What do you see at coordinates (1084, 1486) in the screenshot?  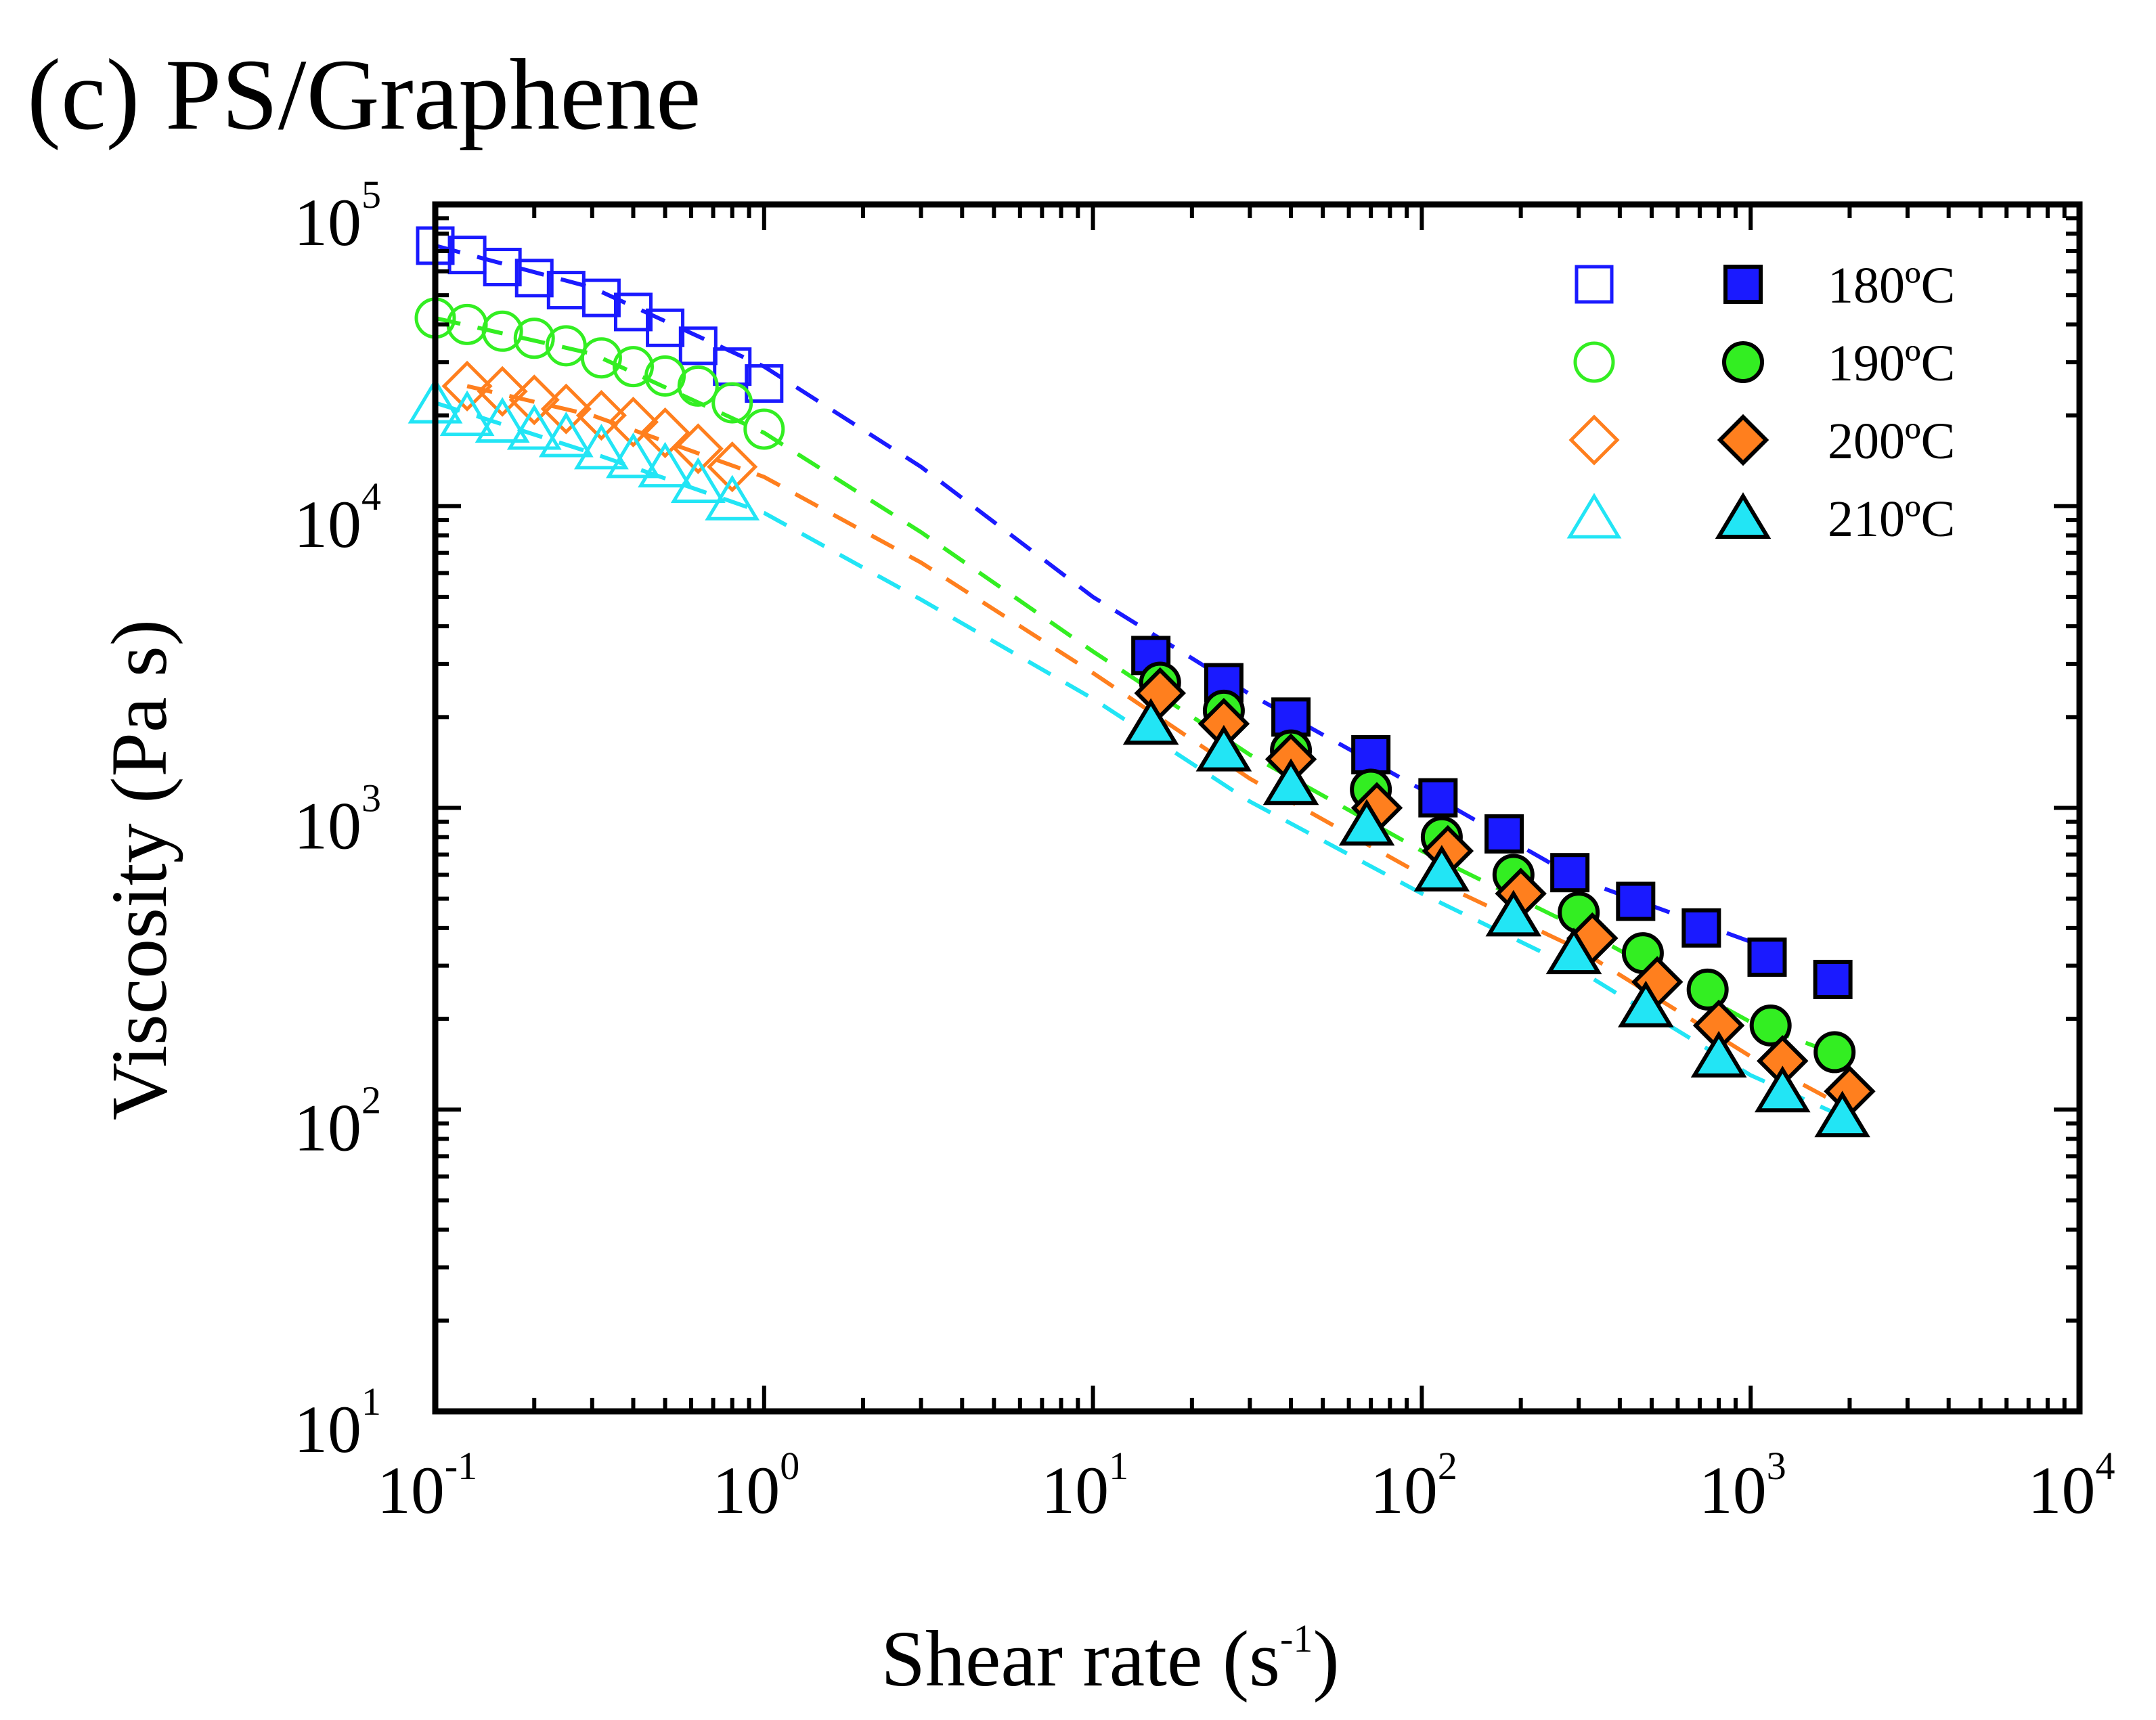 I see `x-tick-label-2: 10¹` at bounding box center [1084, 1486].